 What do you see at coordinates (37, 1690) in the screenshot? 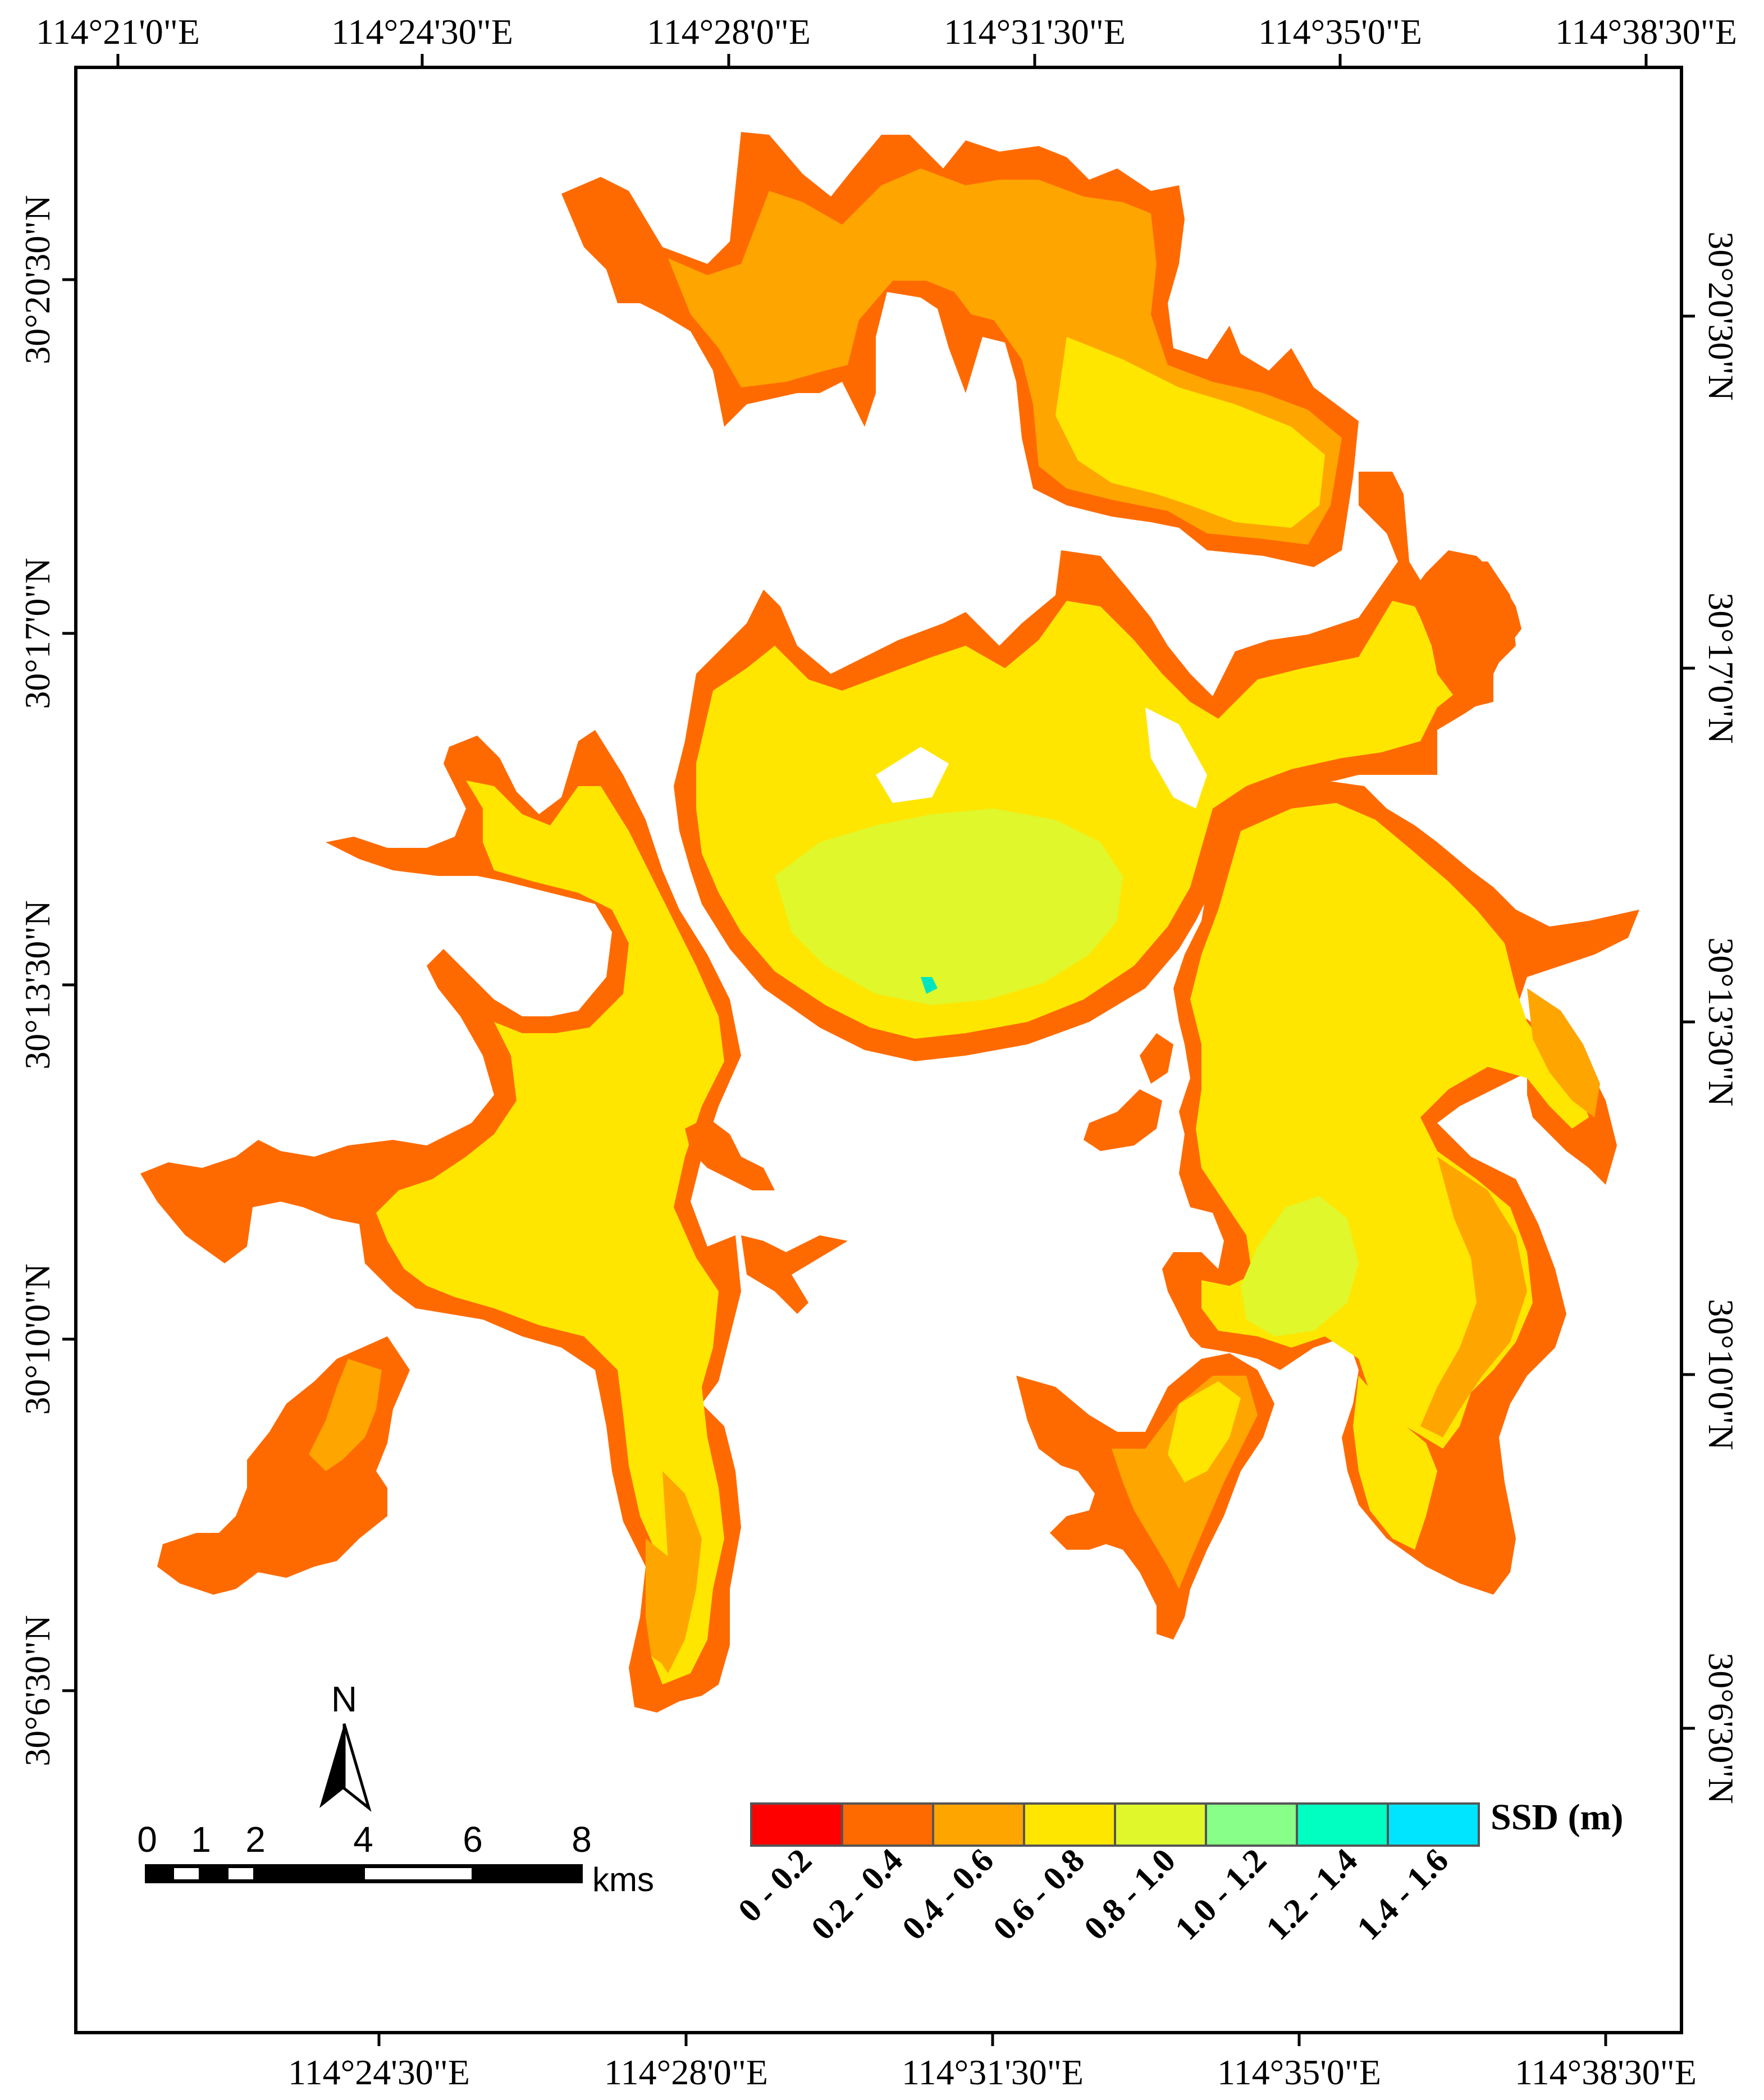
I see `left-latitude-label: 30°6'30"N` at bounding box center [37, 1690].